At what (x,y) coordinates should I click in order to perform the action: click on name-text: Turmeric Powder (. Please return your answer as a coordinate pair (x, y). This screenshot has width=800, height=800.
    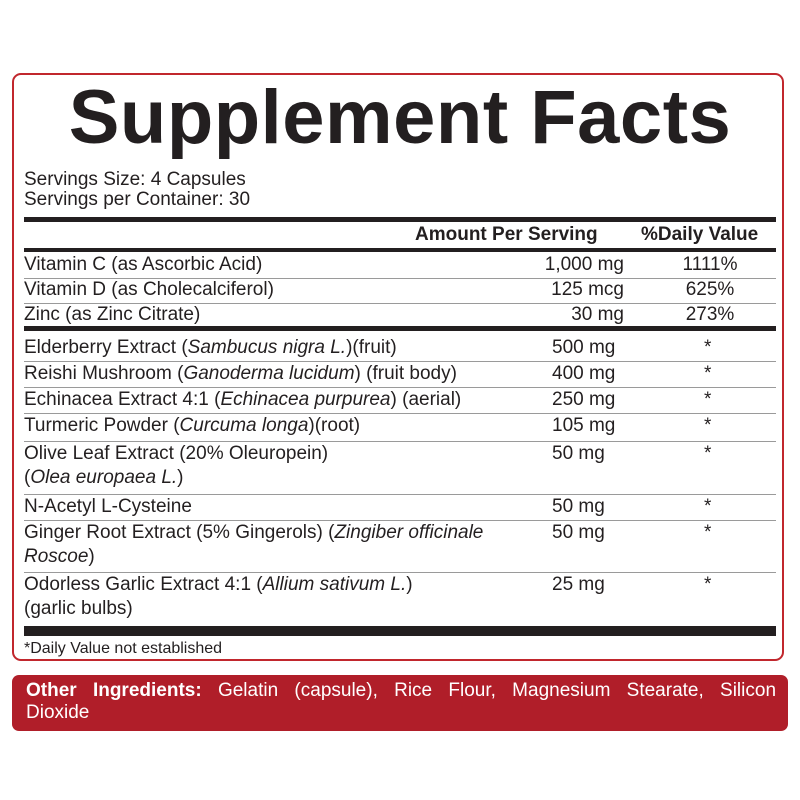
    Looking at the image, I should click on (102, 425).